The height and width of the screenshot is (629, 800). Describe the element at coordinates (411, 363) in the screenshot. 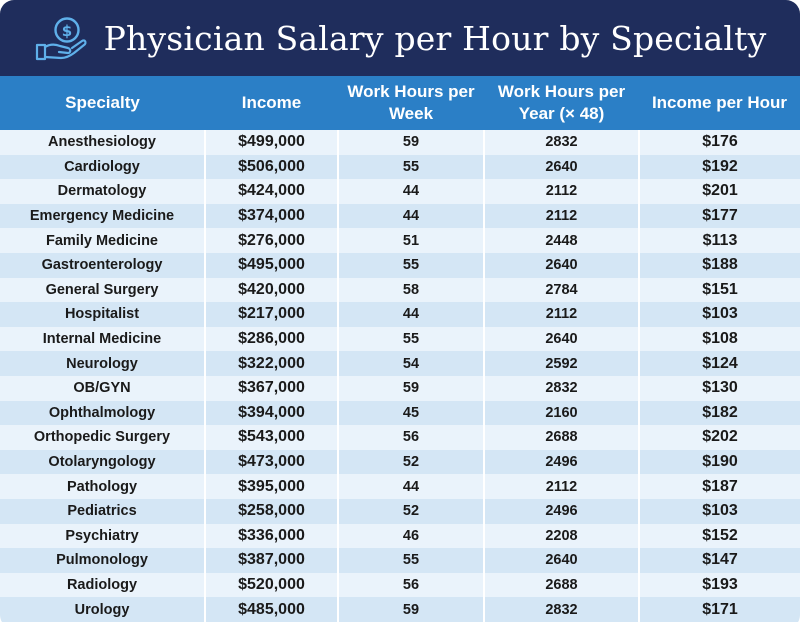

I see `cell-hours-week: 54` at that location.